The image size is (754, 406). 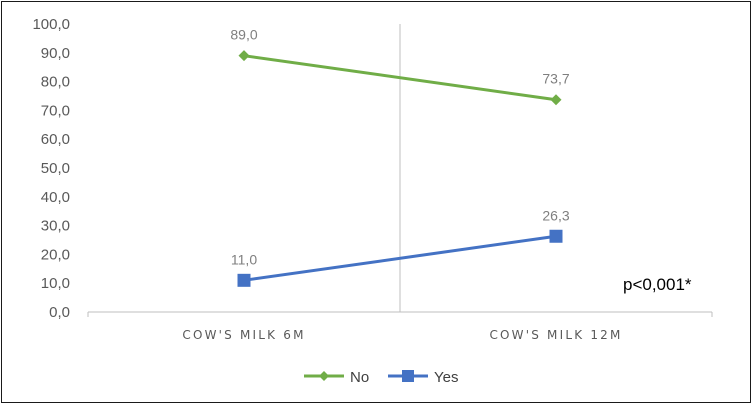 I want to click on y-tick-label: 30,0, so click(x=55, y=226).